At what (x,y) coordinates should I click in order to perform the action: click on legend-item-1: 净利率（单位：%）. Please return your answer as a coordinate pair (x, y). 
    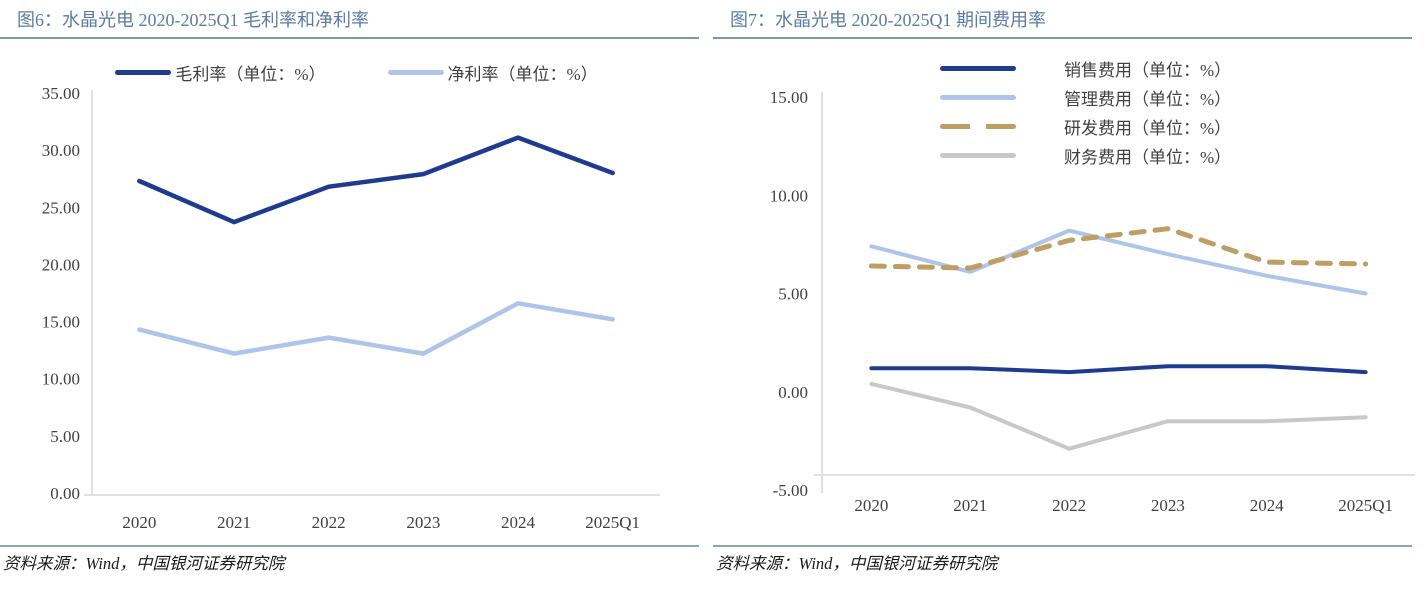
    Looking at the image, I should click on (492, 72).